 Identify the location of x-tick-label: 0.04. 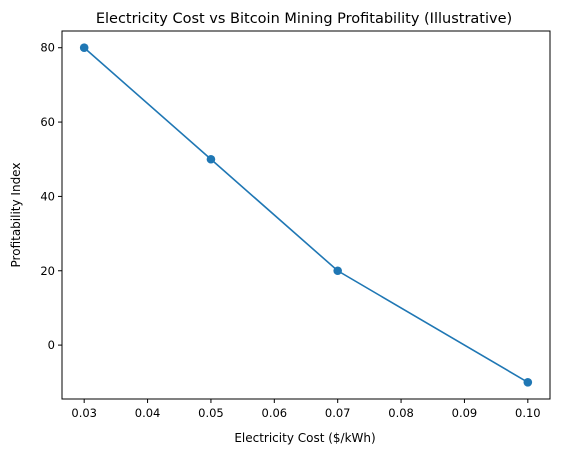
(148, 413).